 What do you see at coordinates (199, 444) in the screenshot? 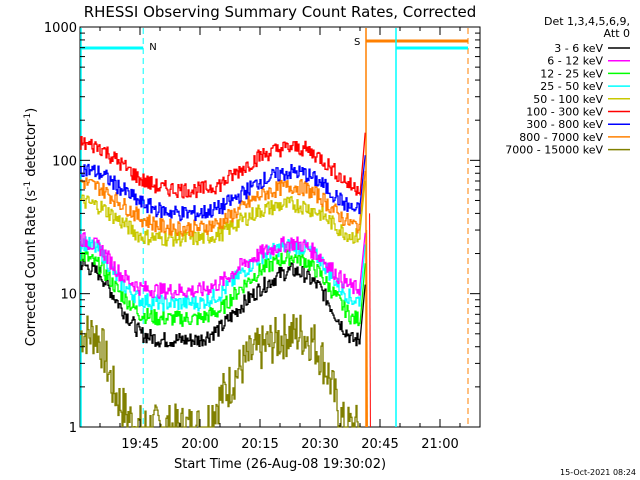
I see `x-tick-label: 20:00` at bounding box center [199, 444].